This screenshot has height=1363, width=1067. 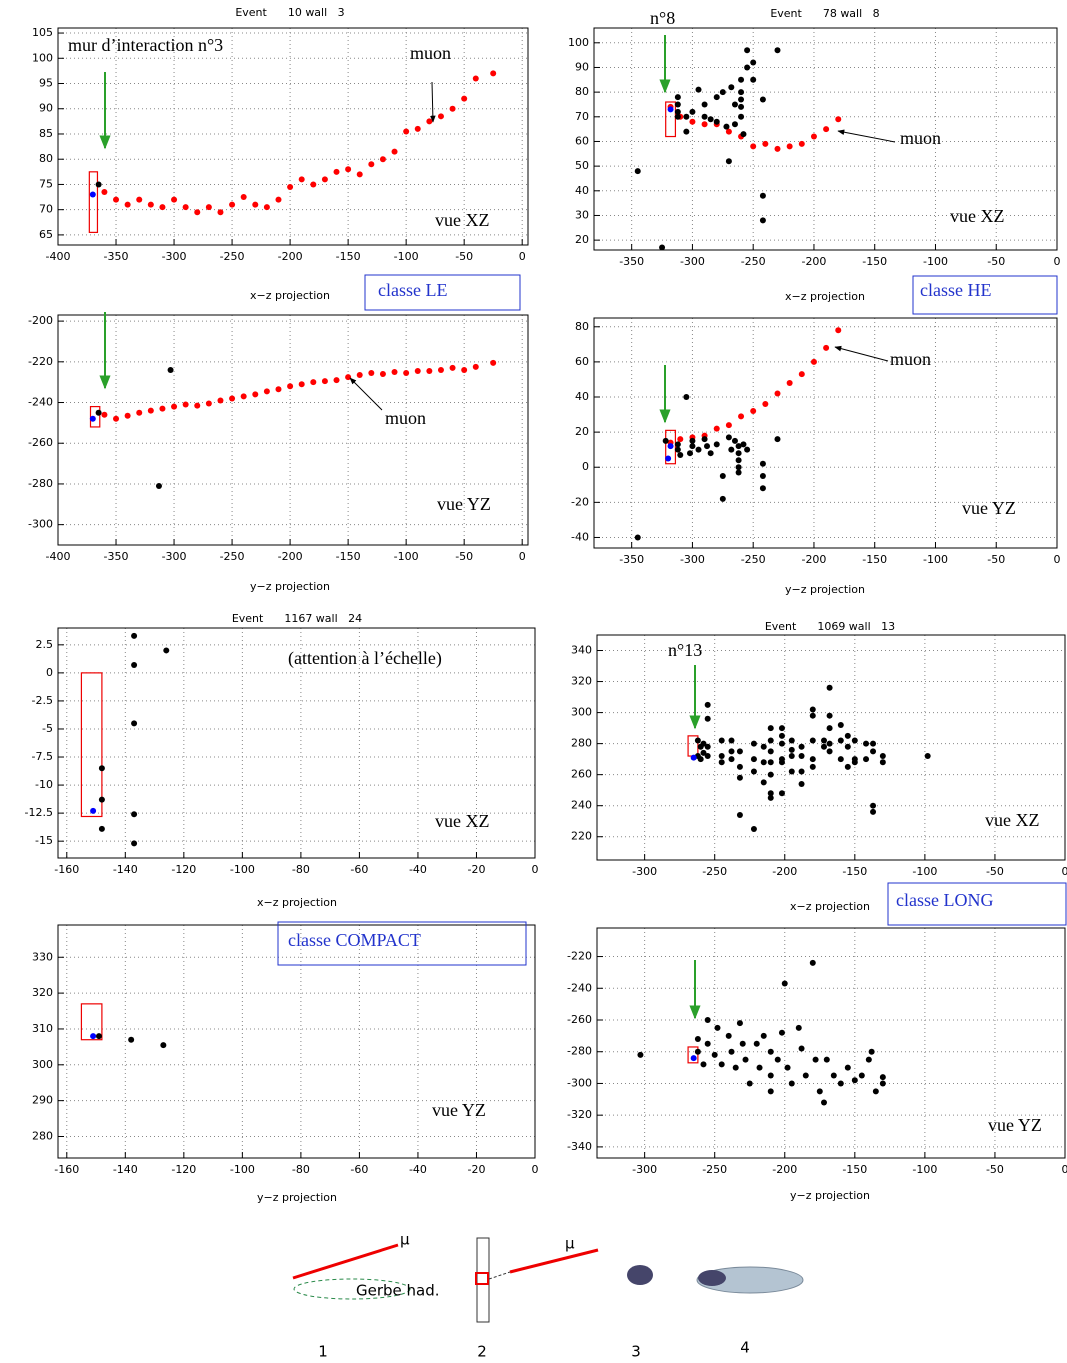 What do you see at coordinates (581, 774) in the screenshot?
I see `y-tick-label: 260` at bounding box center [581, 774].